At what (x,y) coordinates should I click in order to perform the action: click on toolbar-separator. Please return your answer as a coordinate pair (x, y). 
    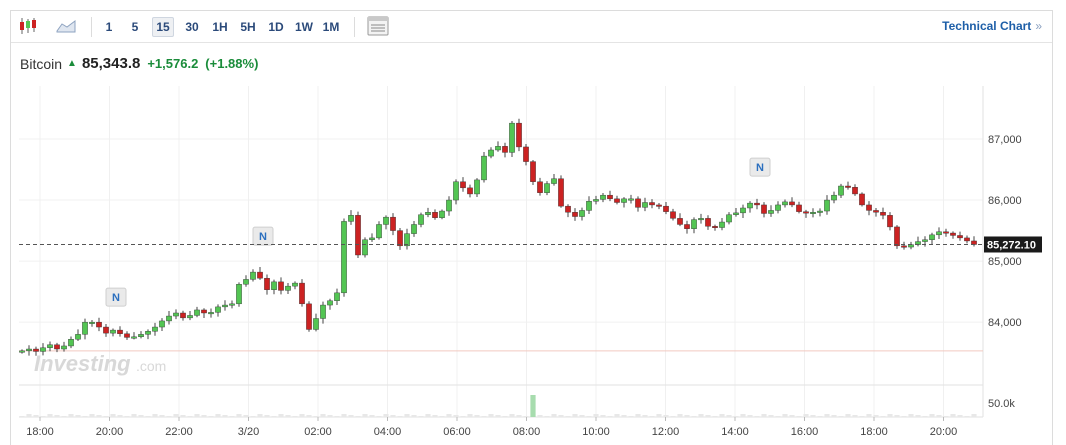
    Looking at the image, I should click on (354, 27).